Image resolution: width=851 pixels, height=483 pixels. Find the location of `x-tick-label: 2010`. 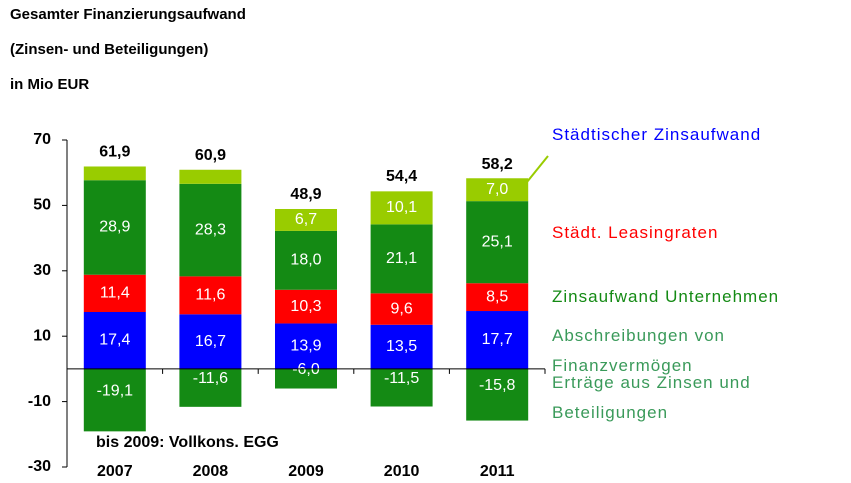

x-tick-label: 2010 is located at coordinates (402, 471).